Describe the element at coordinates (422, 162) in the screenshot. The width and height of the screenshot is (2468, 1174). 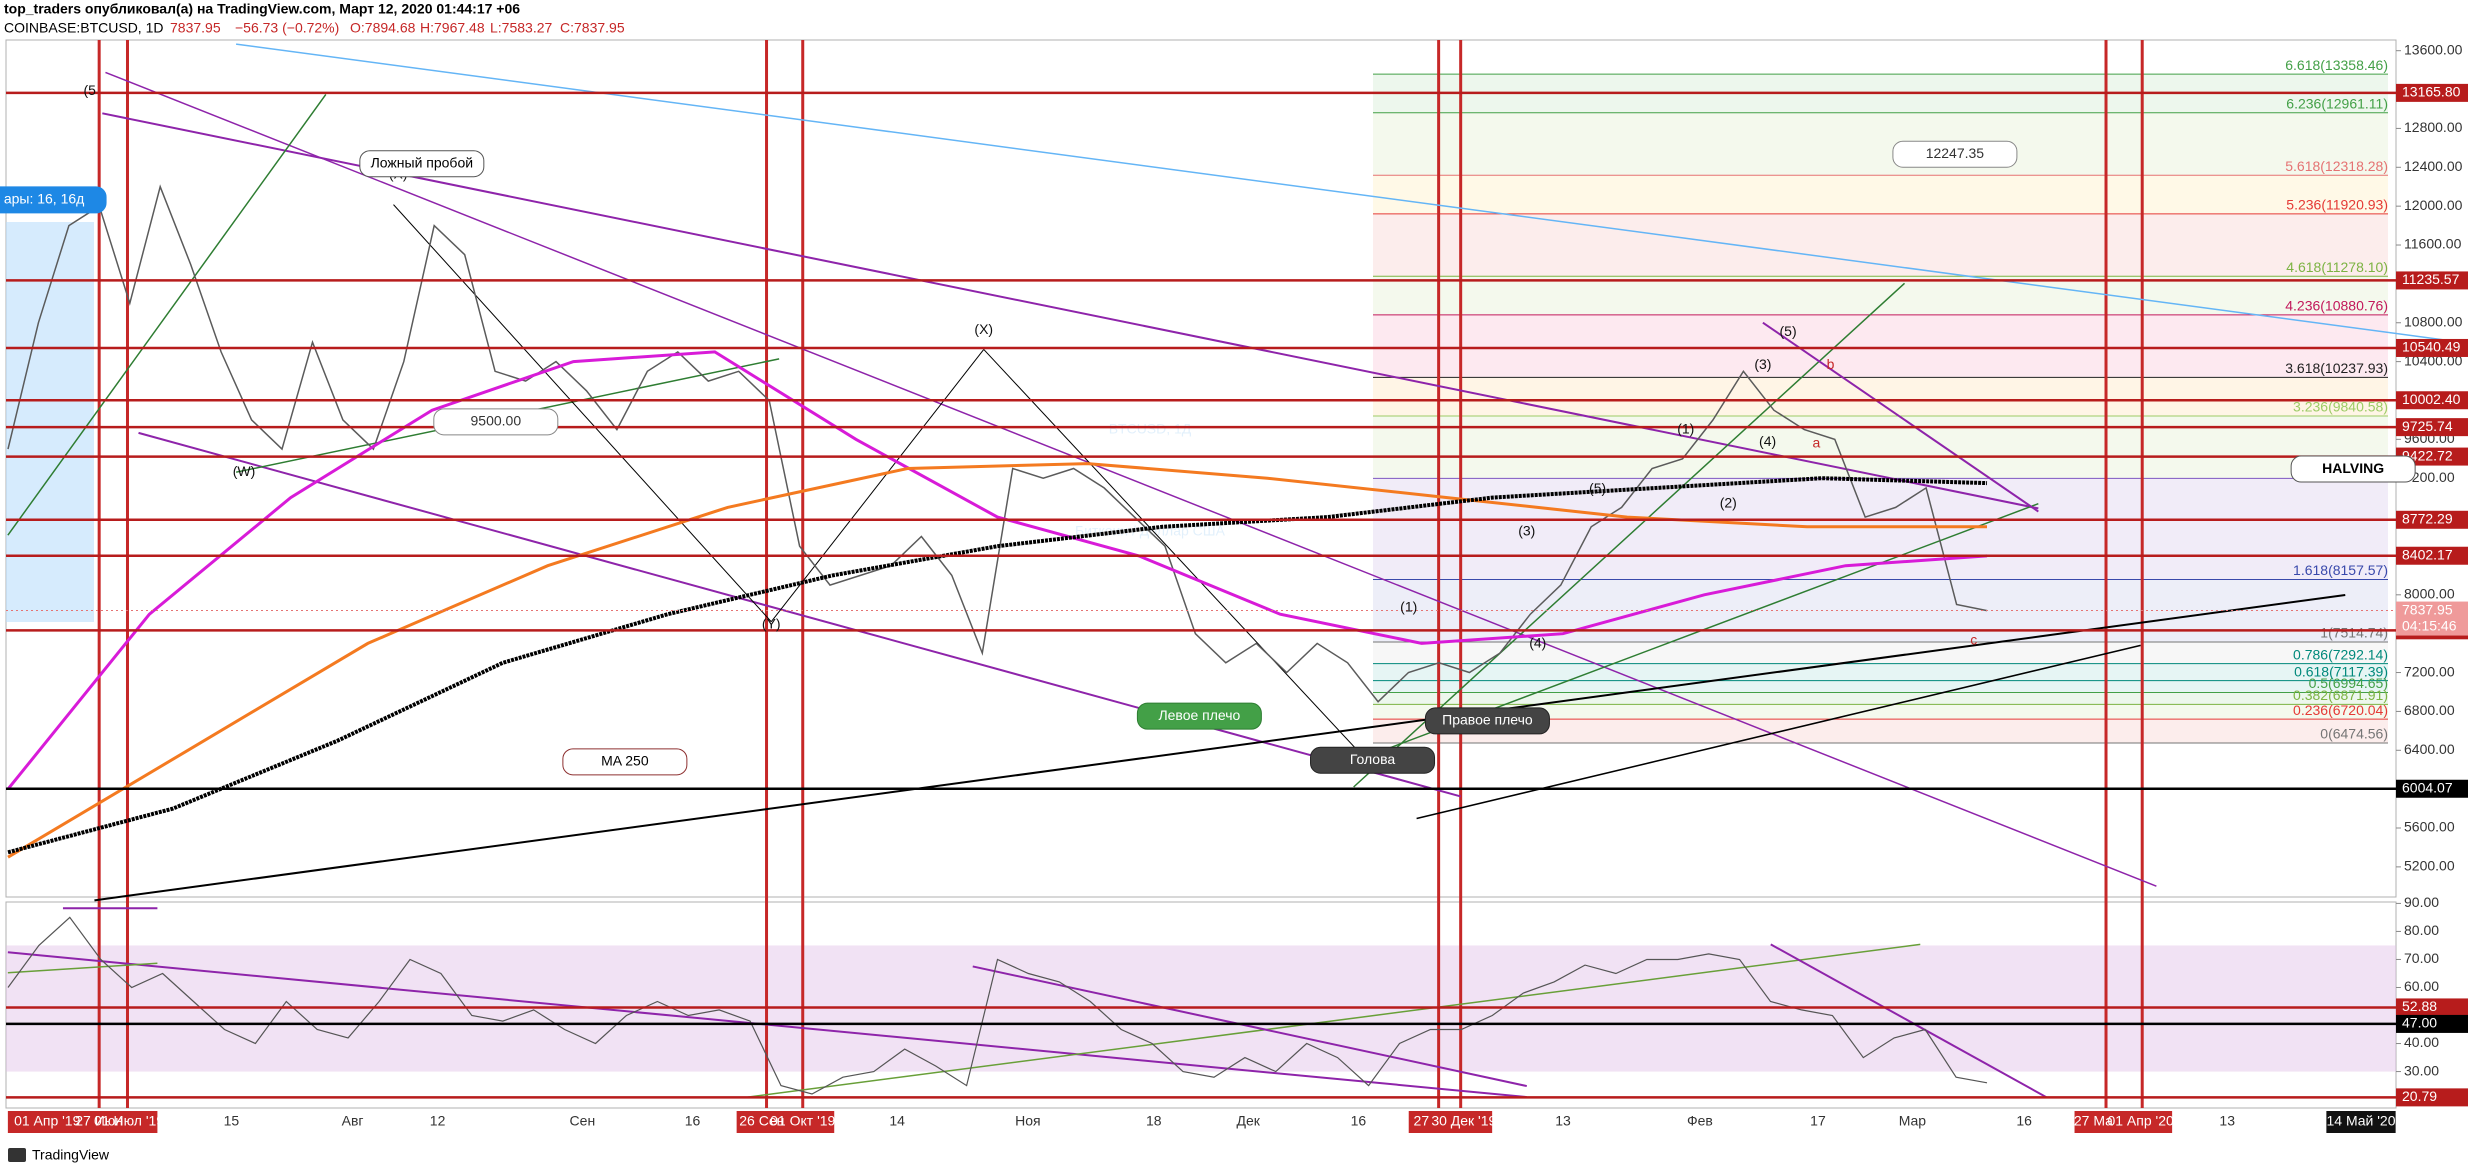
I see `annotation: Ложный пробой` at that location.